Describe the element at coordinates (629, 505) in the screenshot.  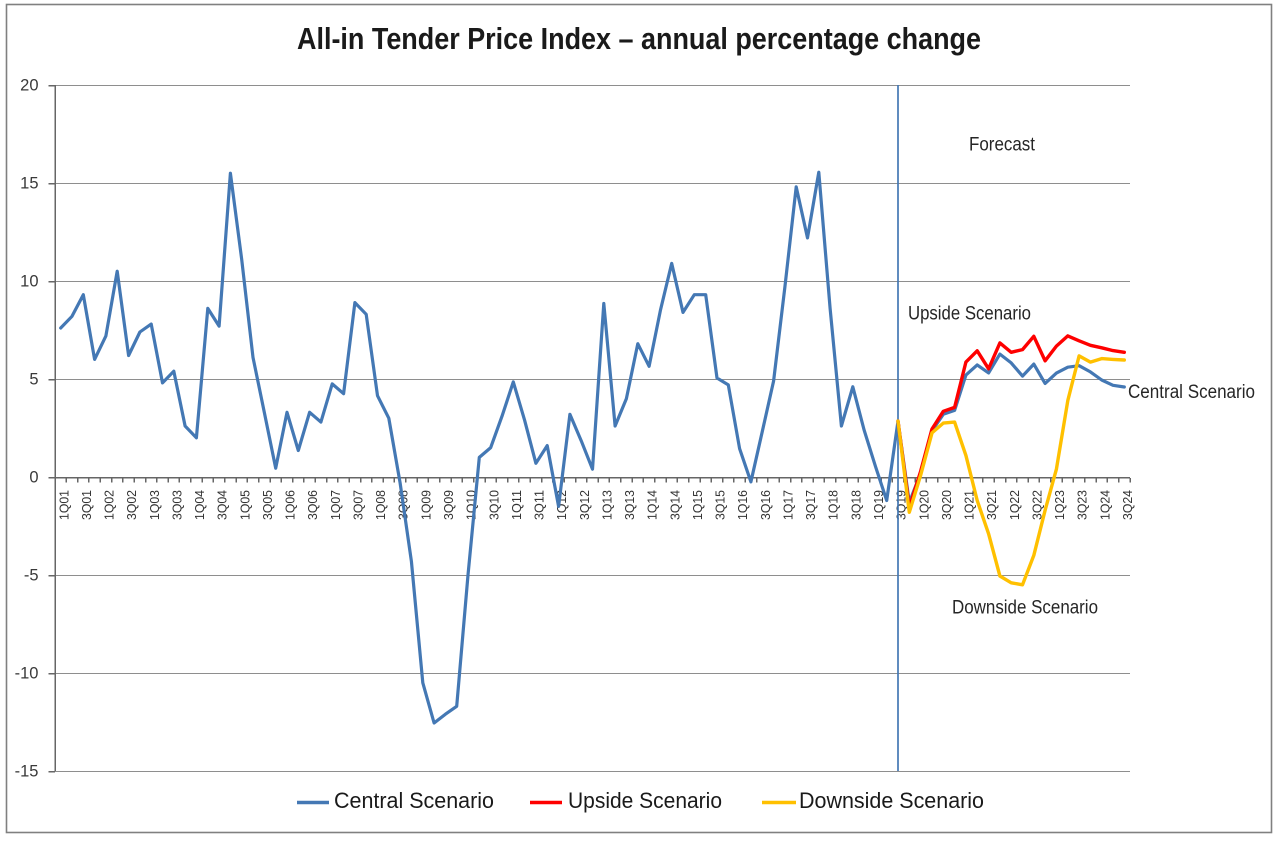
I see `svg-text: 3Q13` at that location.